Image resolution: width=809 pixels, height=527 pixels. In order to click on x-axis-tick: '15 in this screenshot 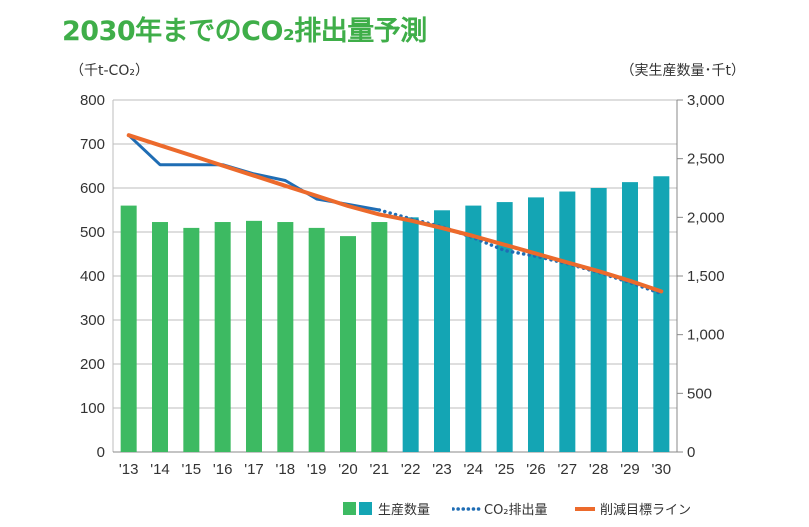, I will do `click(192, 469)`.